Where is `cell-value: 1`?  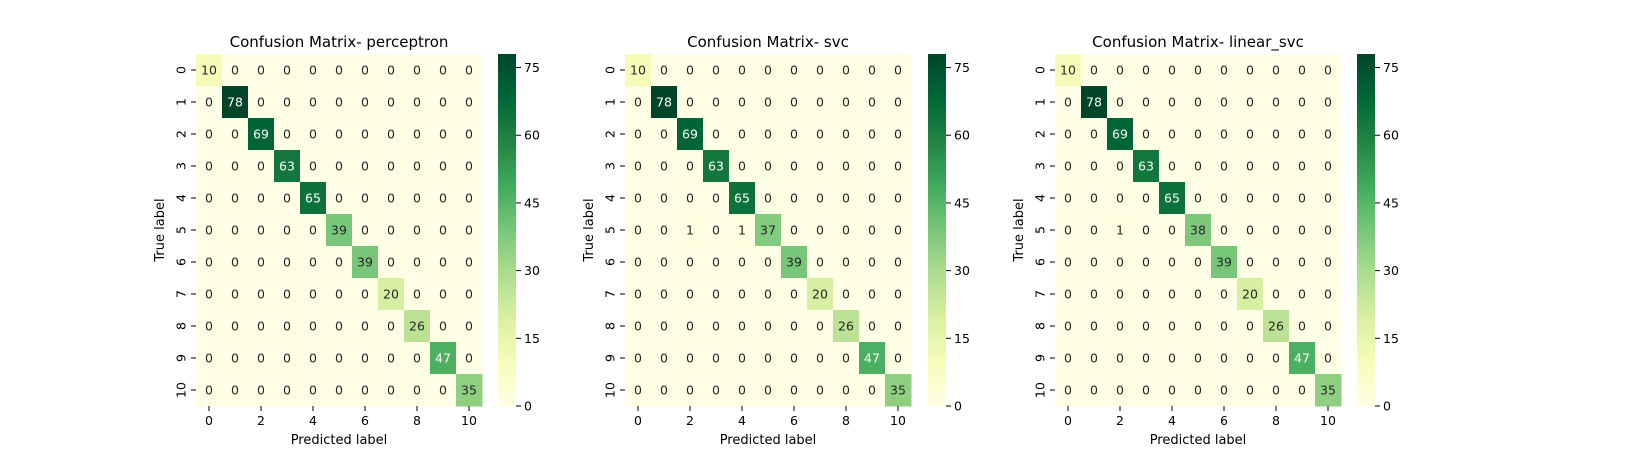
cell-value: 1 is located at coordinates (690, 230).